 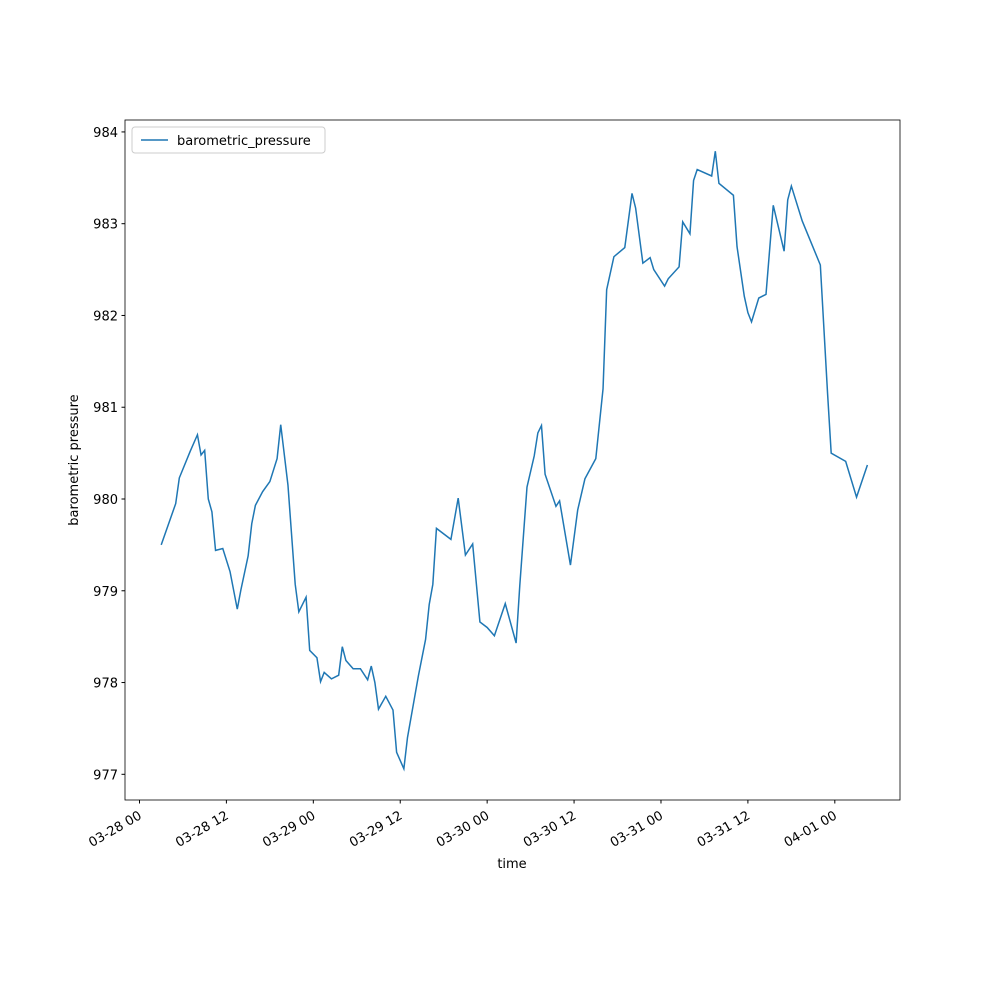 I want to click on legend-label: barometric_pressure, so click(x=244, y=141).